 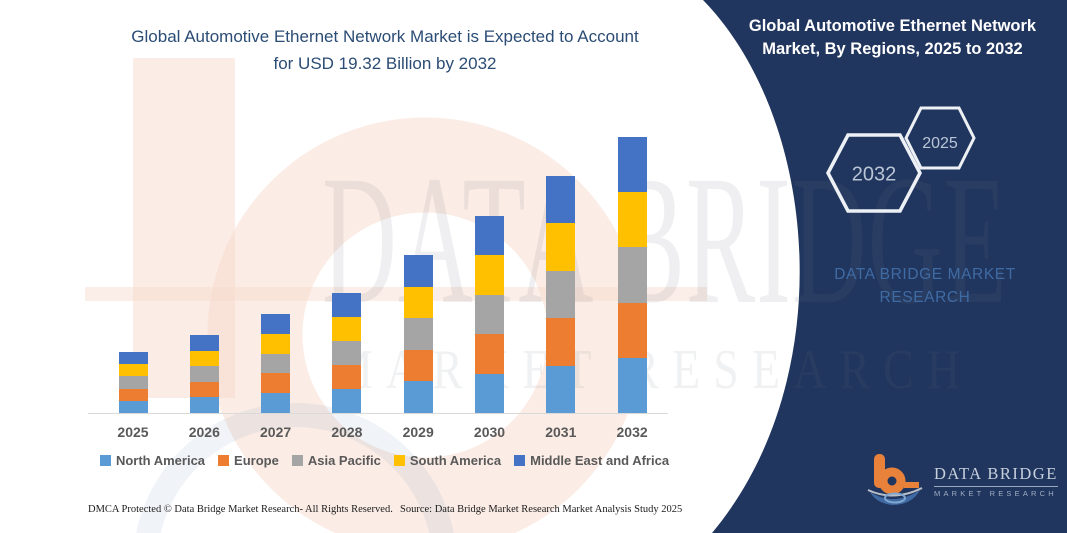 I want to click on hexagon-2025, so click(x=940, y=138).